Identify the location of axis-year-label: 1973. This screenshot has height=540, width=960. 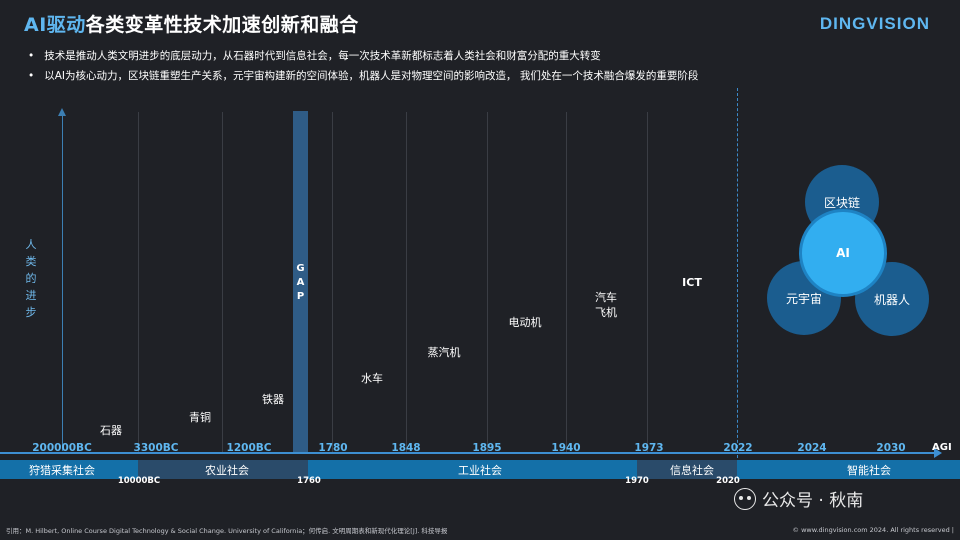
(649, 448).